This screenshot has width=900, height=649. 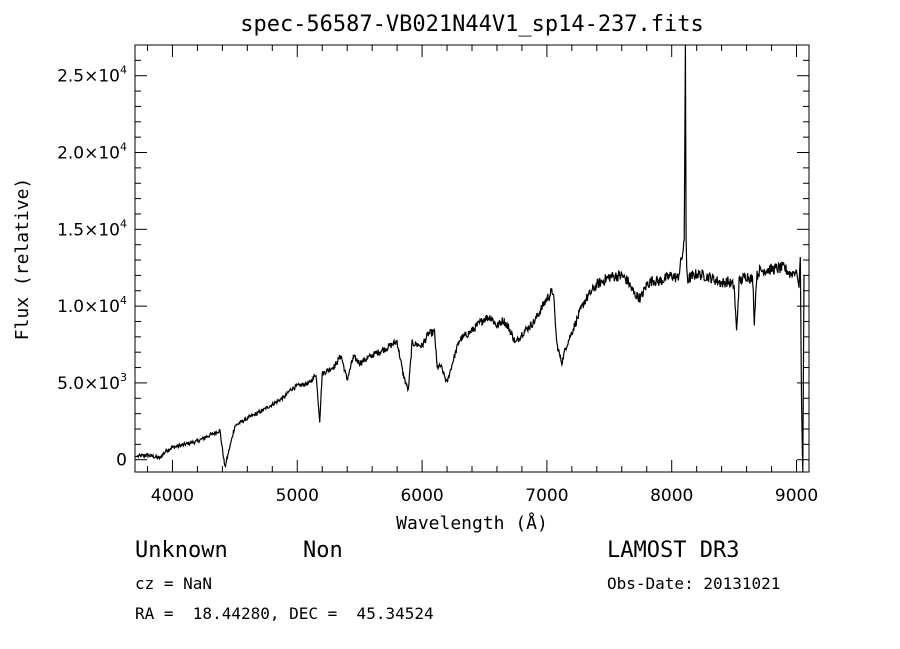 What do you see at coordinates (472, 24) in the screenshot?
I see `chart-title: spec-56587-VB021N44V1_sp14-237.fits` at bounding box center [472, 24].